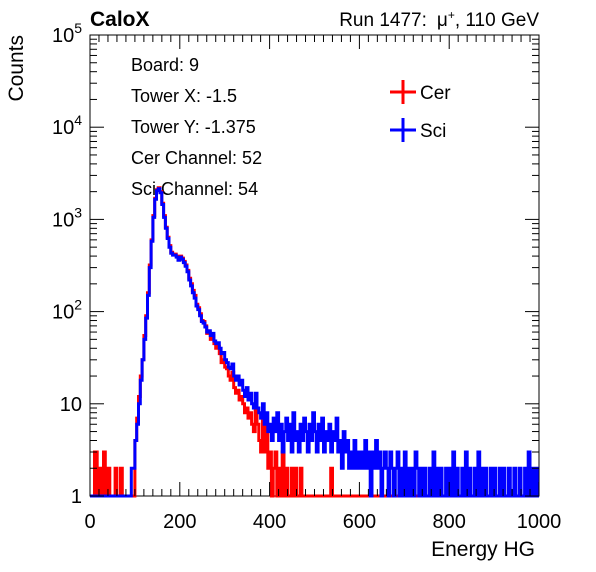 The image size is (596, 572). I want to click on info-line: Tower Y: -1.375, so click(193, 127).